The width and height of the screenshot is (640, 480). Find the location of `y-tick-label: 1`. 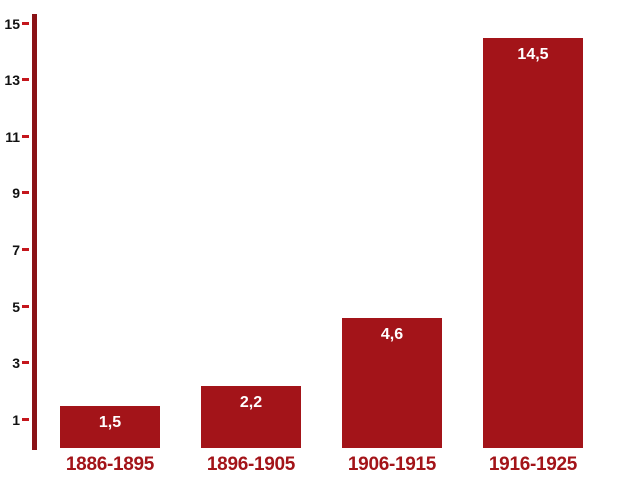

y-tick-label: 1 is located at coordinates (16, 419).